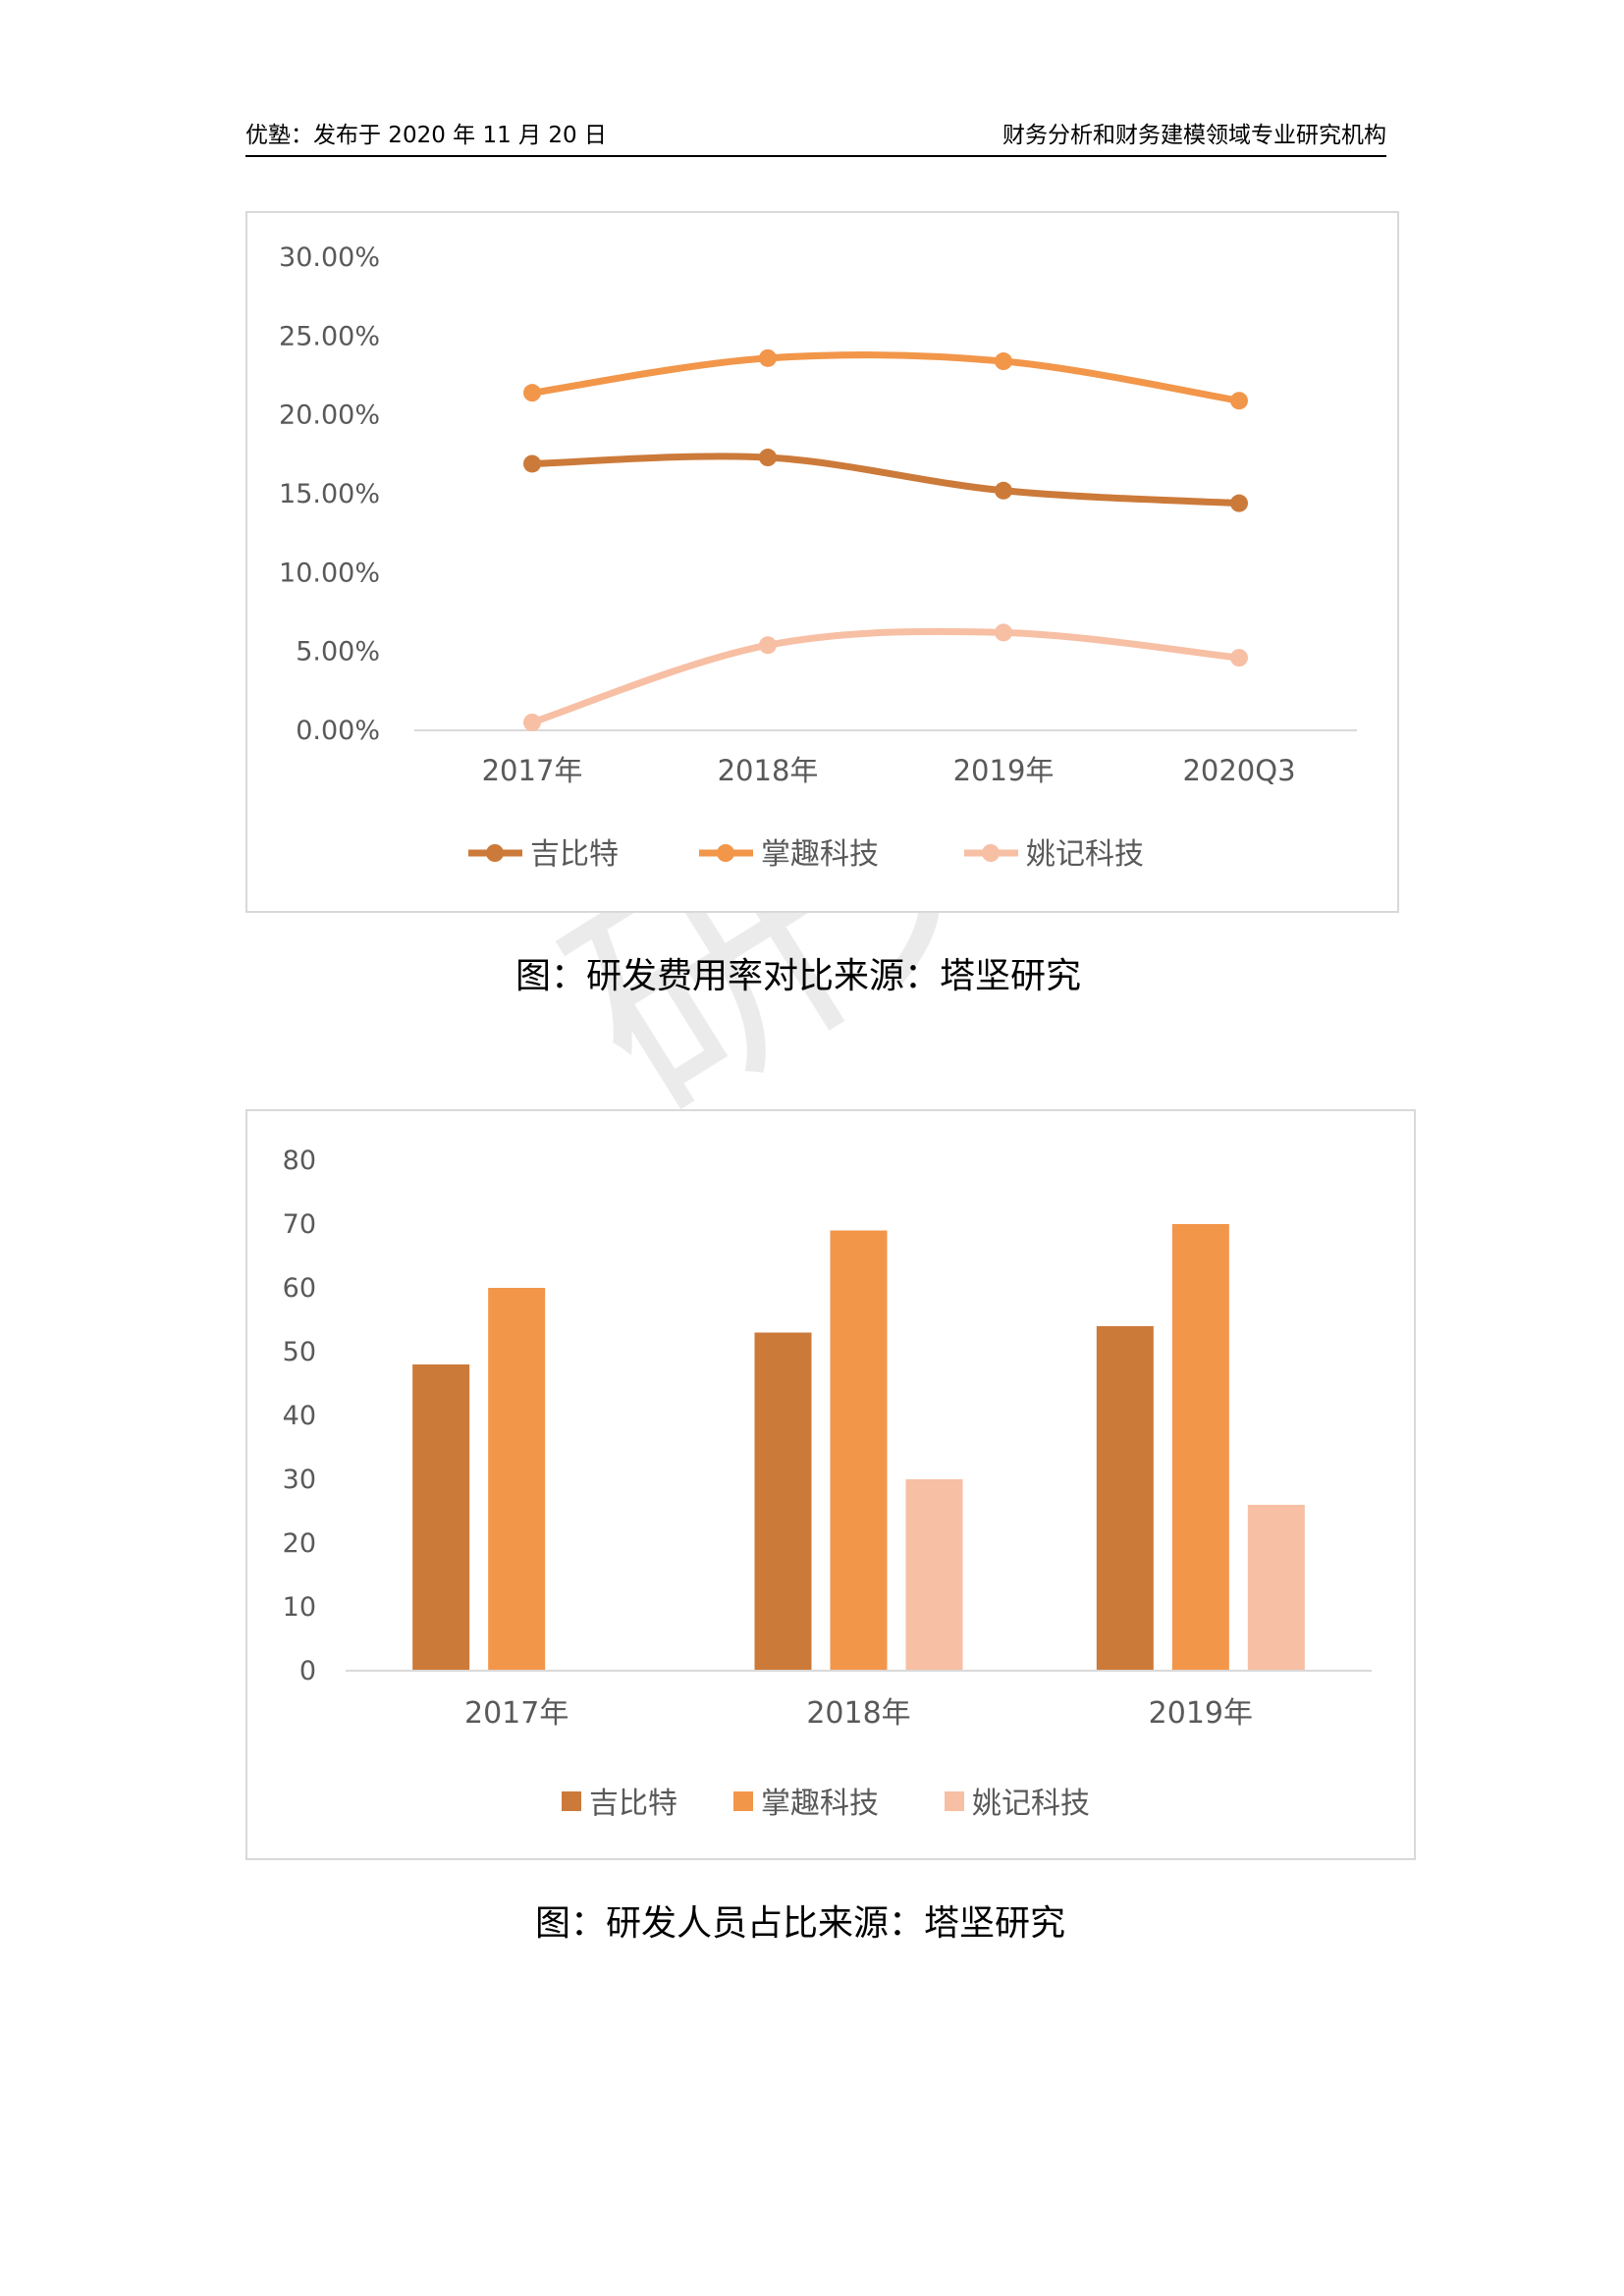 This screenshot has width=1624, height=2296. What do you see at coordinates (329, 257) in the screenshot?
I see `y-tick-label: 30.00%` at bounding box center [329, 257].